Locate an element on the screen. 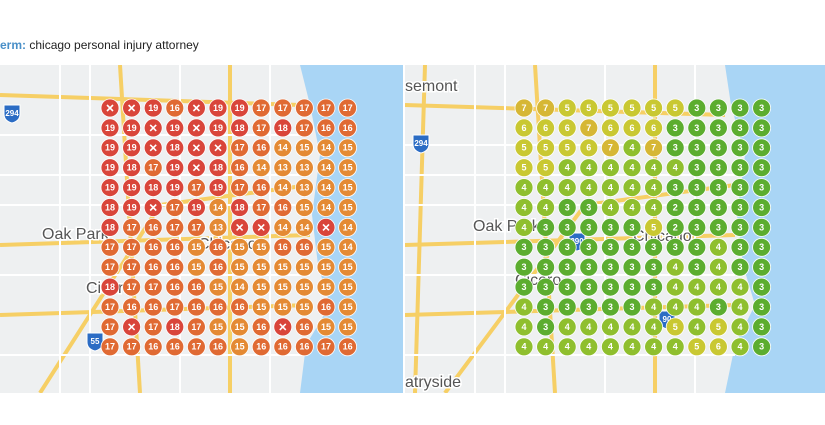 Image resolution: width=825 pixels, height=425 pixels. rank-value: 5 is located at coordinates (675, 108).